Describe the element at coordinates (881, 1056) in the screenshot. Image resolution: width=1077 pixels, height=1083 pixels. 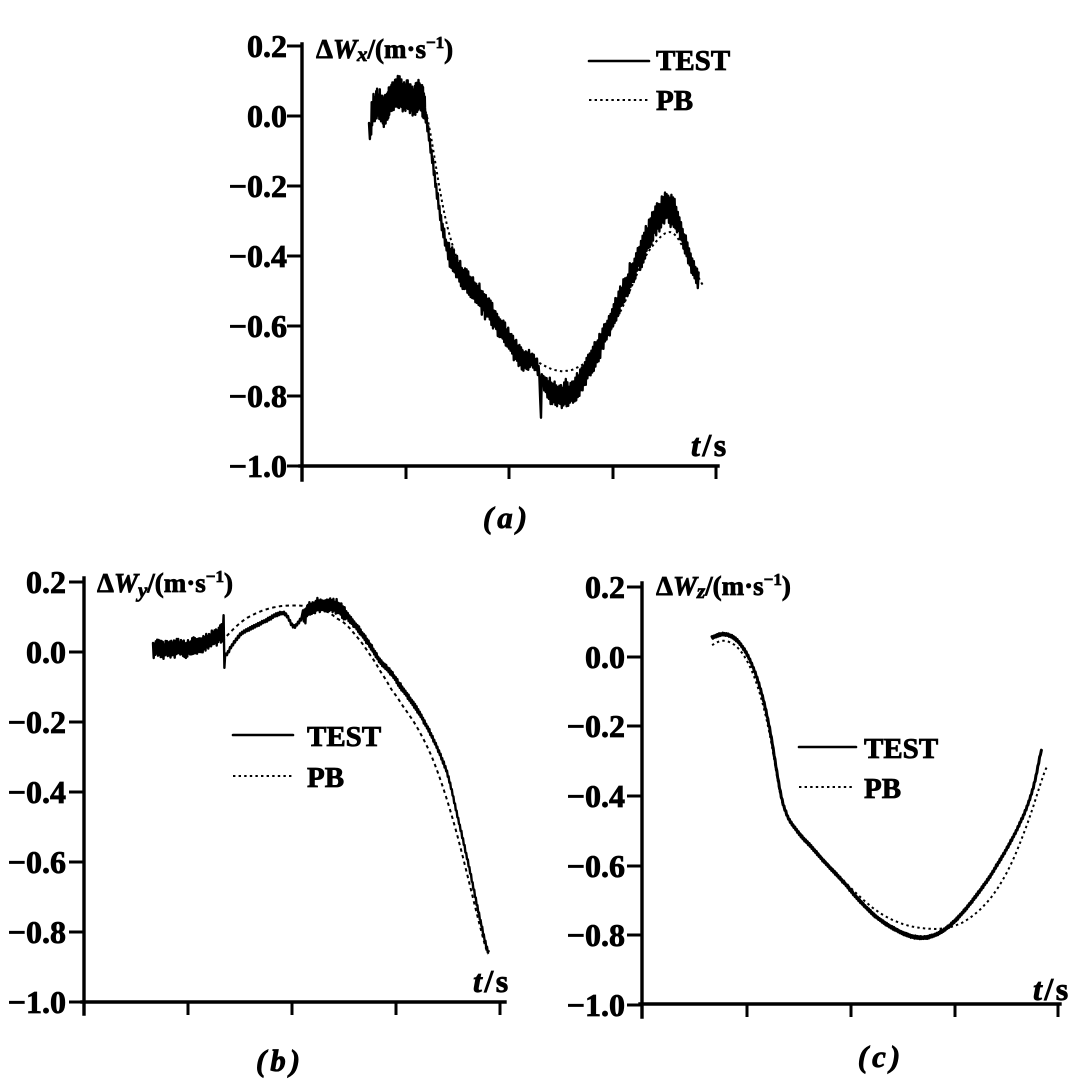
I see `svg-text: (c)` at that location.